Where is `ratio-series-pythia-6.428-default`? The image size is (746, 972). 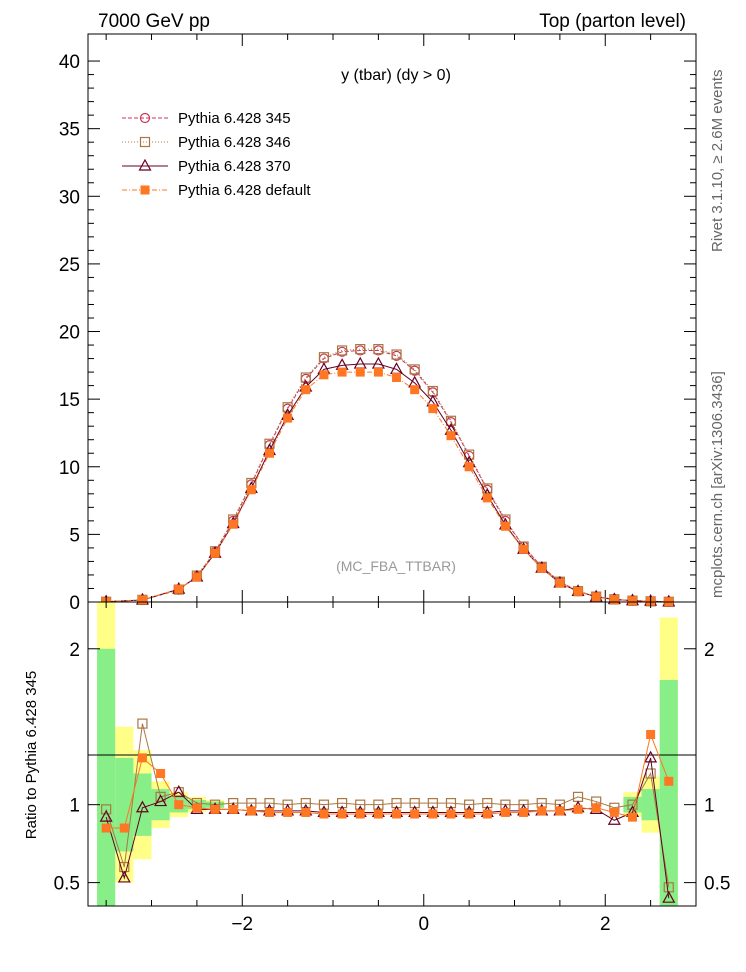 ratio-series-pythia-6.428-default is located at coordinates (387, 781).